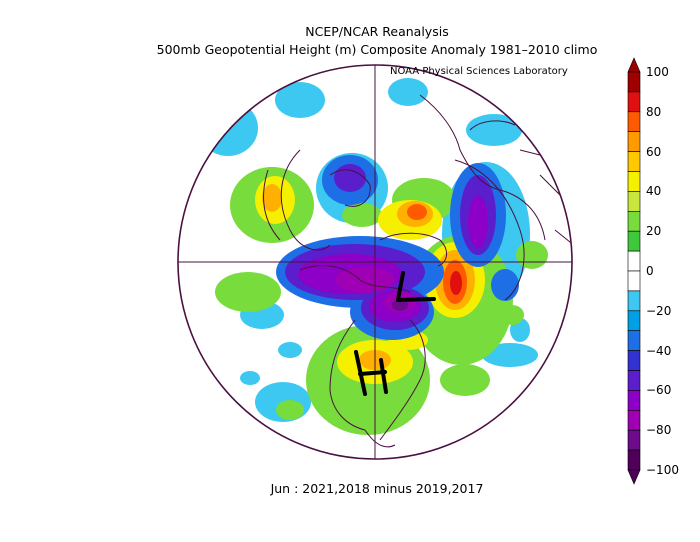 This screenshot has width=700, height=542. I want to click on map-title: NCEP/NCAR Reanalysis, so click(377, 31).